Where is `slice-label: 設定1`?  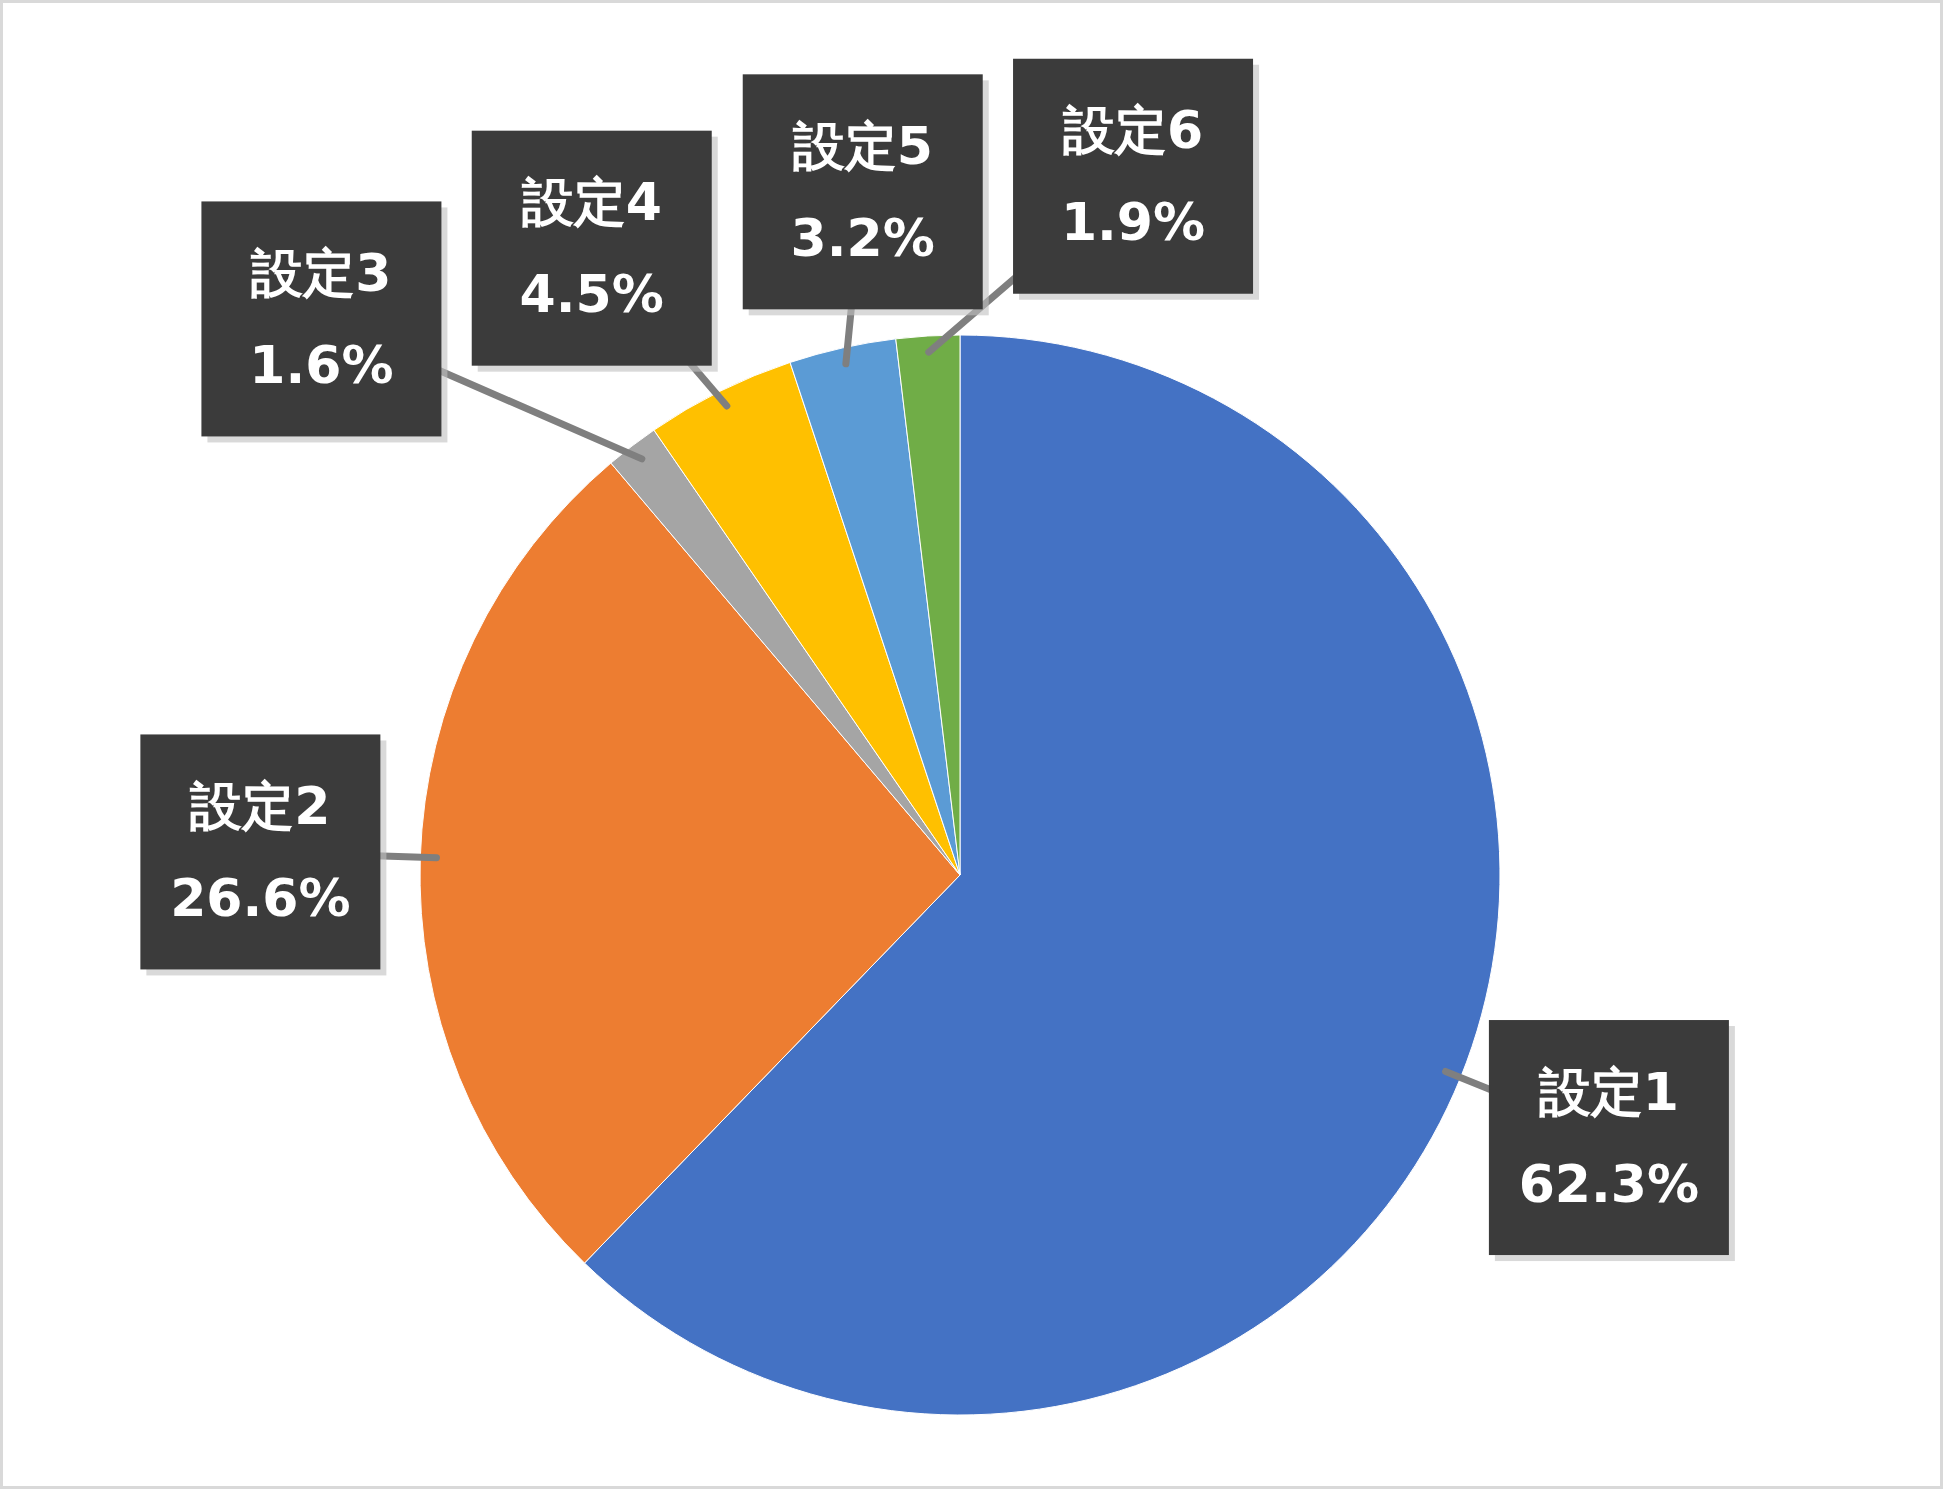
slice-label: 設定1 is located at coordinates (1608, 1091).